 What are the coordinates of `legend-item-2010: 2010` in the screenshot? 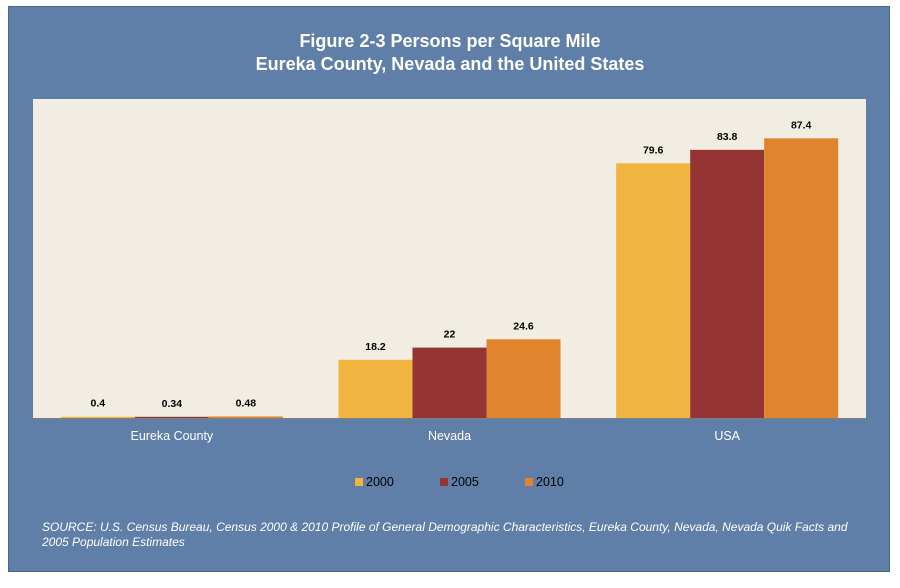 It's located at (544, 482).